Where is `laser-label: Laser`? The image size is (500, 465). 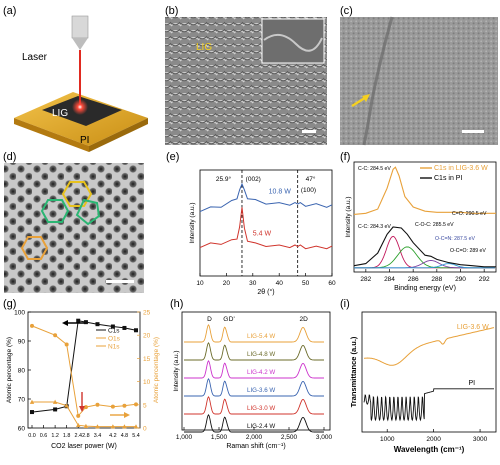 laser-label: Laser is located at coordinates (35, 57).